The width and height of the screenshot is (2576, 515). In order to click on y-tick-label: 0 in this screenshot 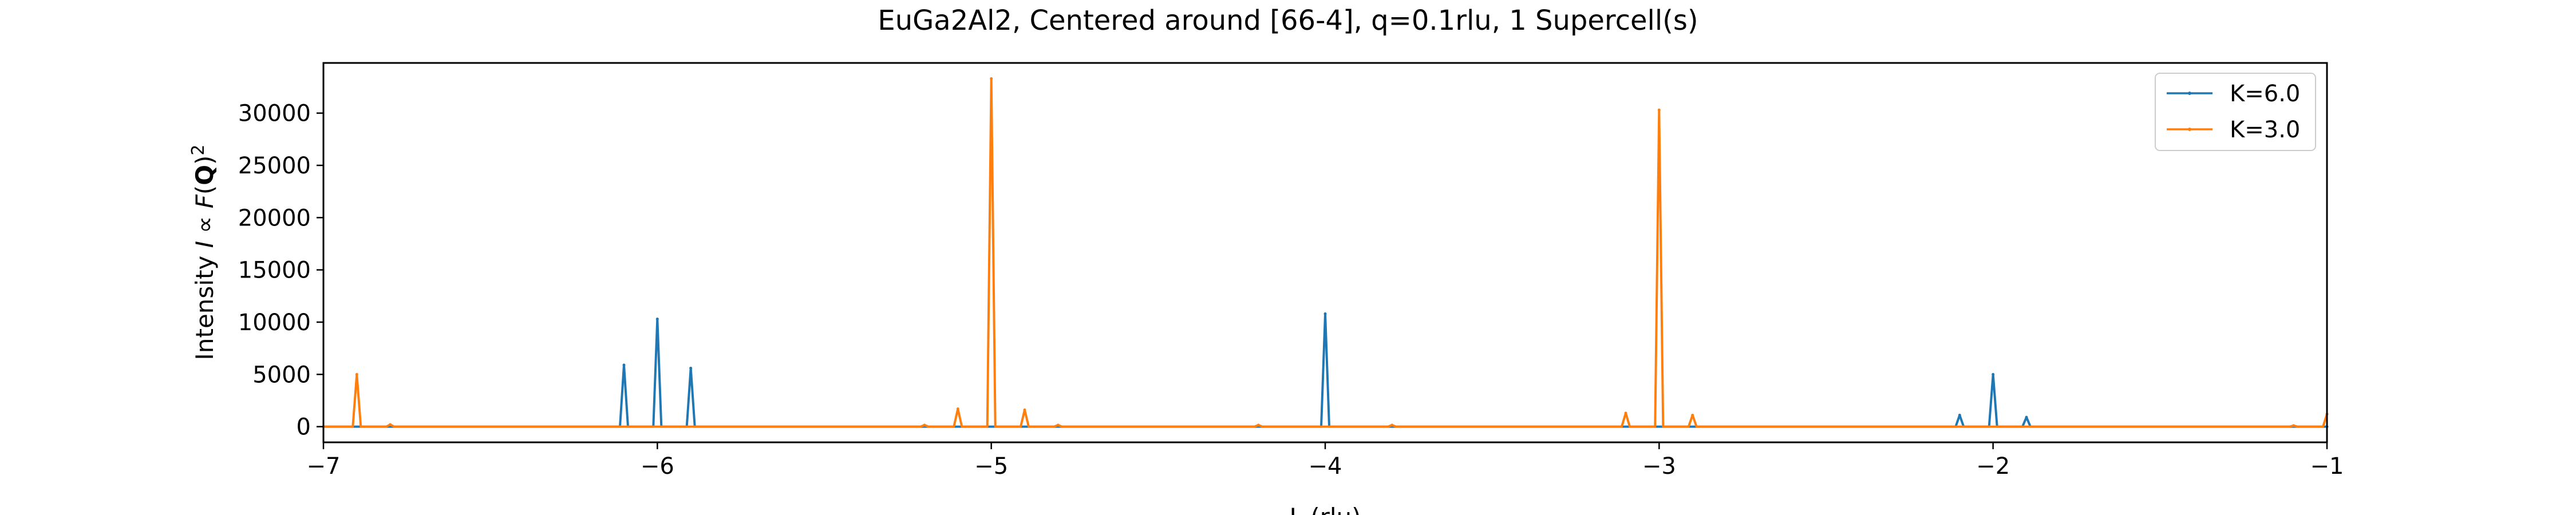, I will do `click(304, 427)`.